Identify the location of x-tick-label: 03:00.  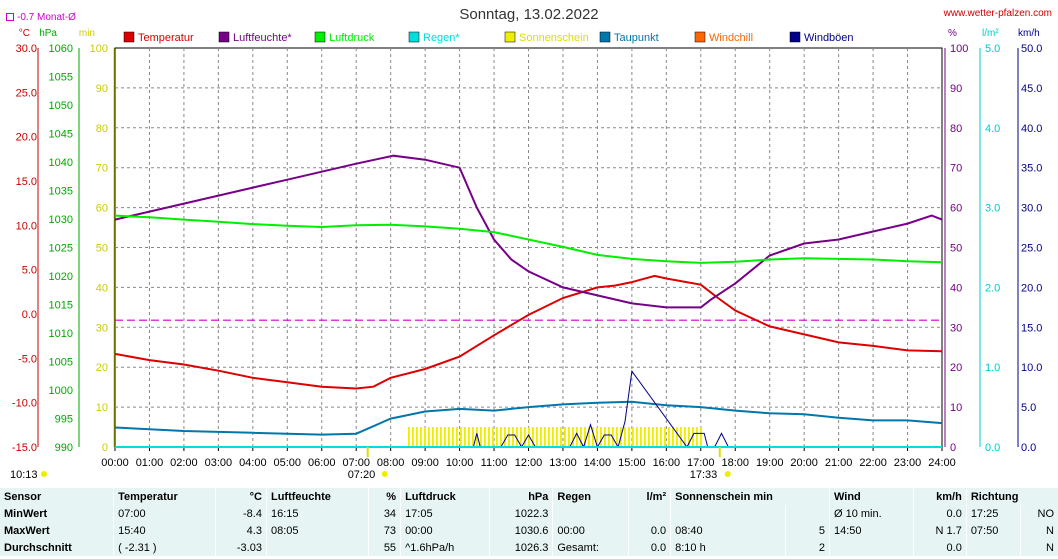
(219, 463).